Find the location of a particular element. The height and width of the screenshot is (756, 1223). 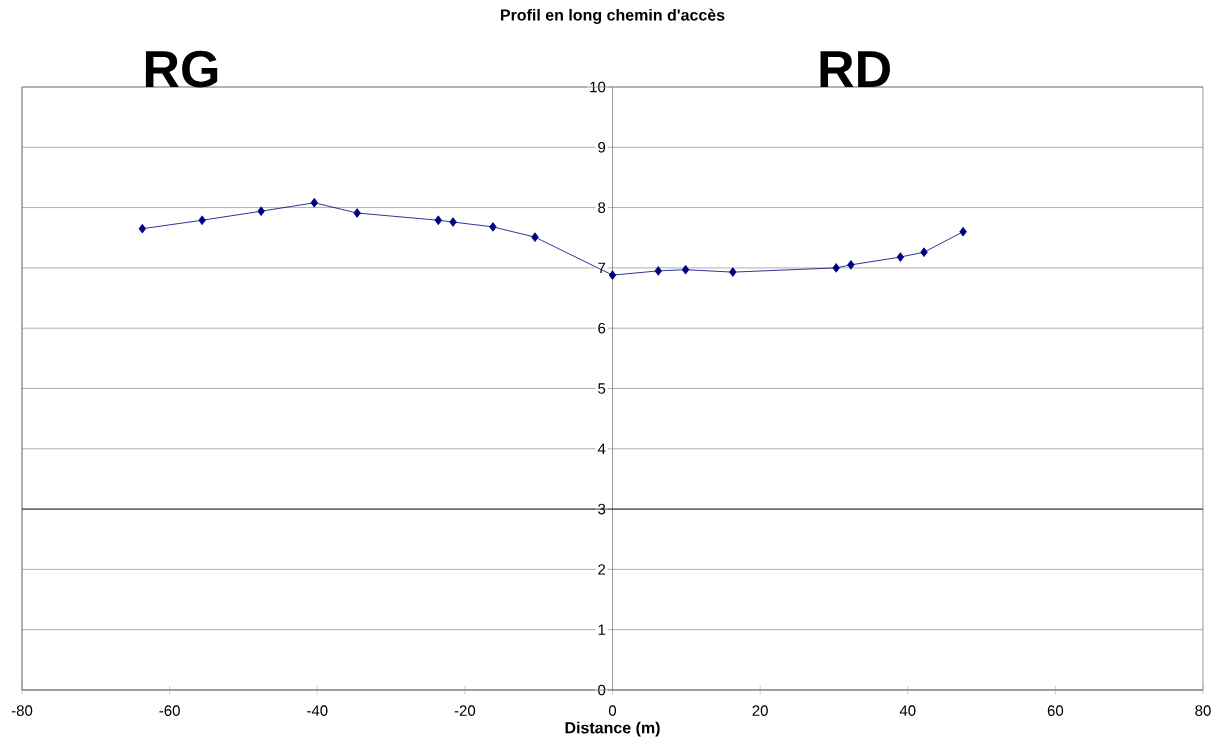

y-tick-label: 9 is located at coordinates (602, 147).